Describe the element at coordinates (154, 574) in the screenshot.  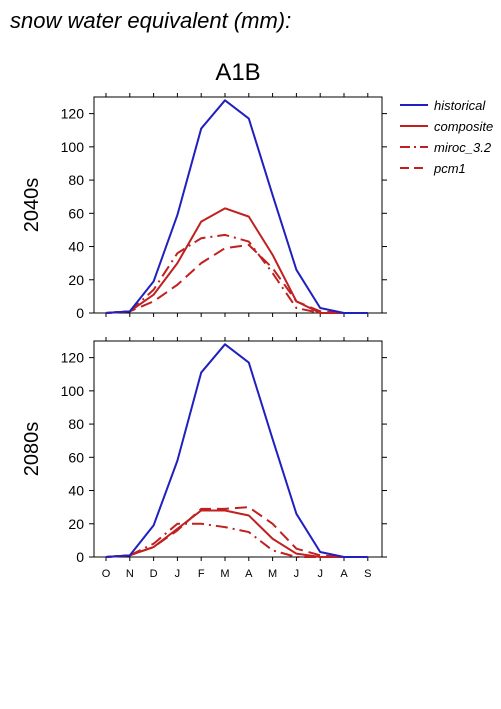
I see `x-tick-label: D` at that location.